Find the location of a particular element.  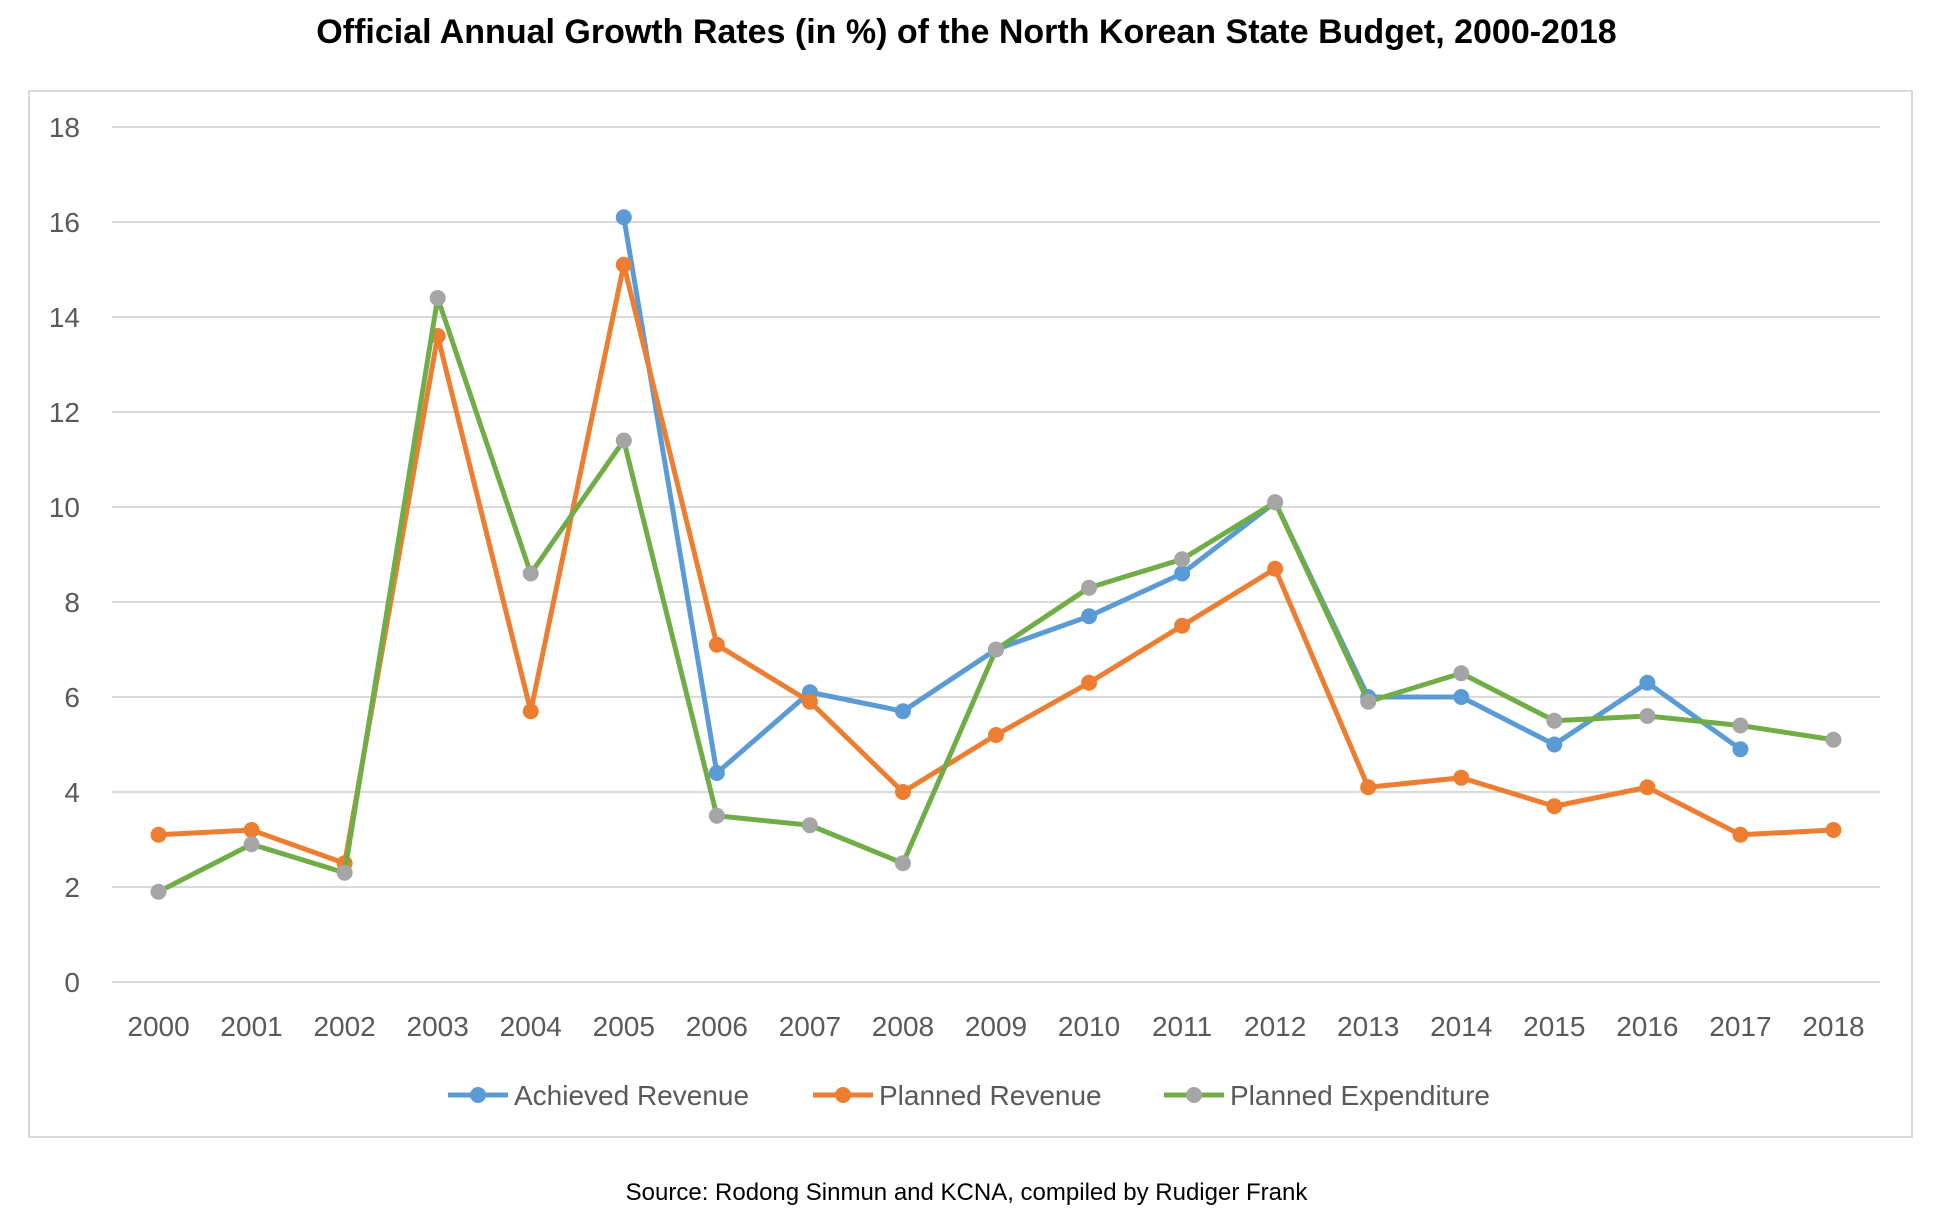

legend-item: Achieved Revenue is located at coordinates (598, 1095).